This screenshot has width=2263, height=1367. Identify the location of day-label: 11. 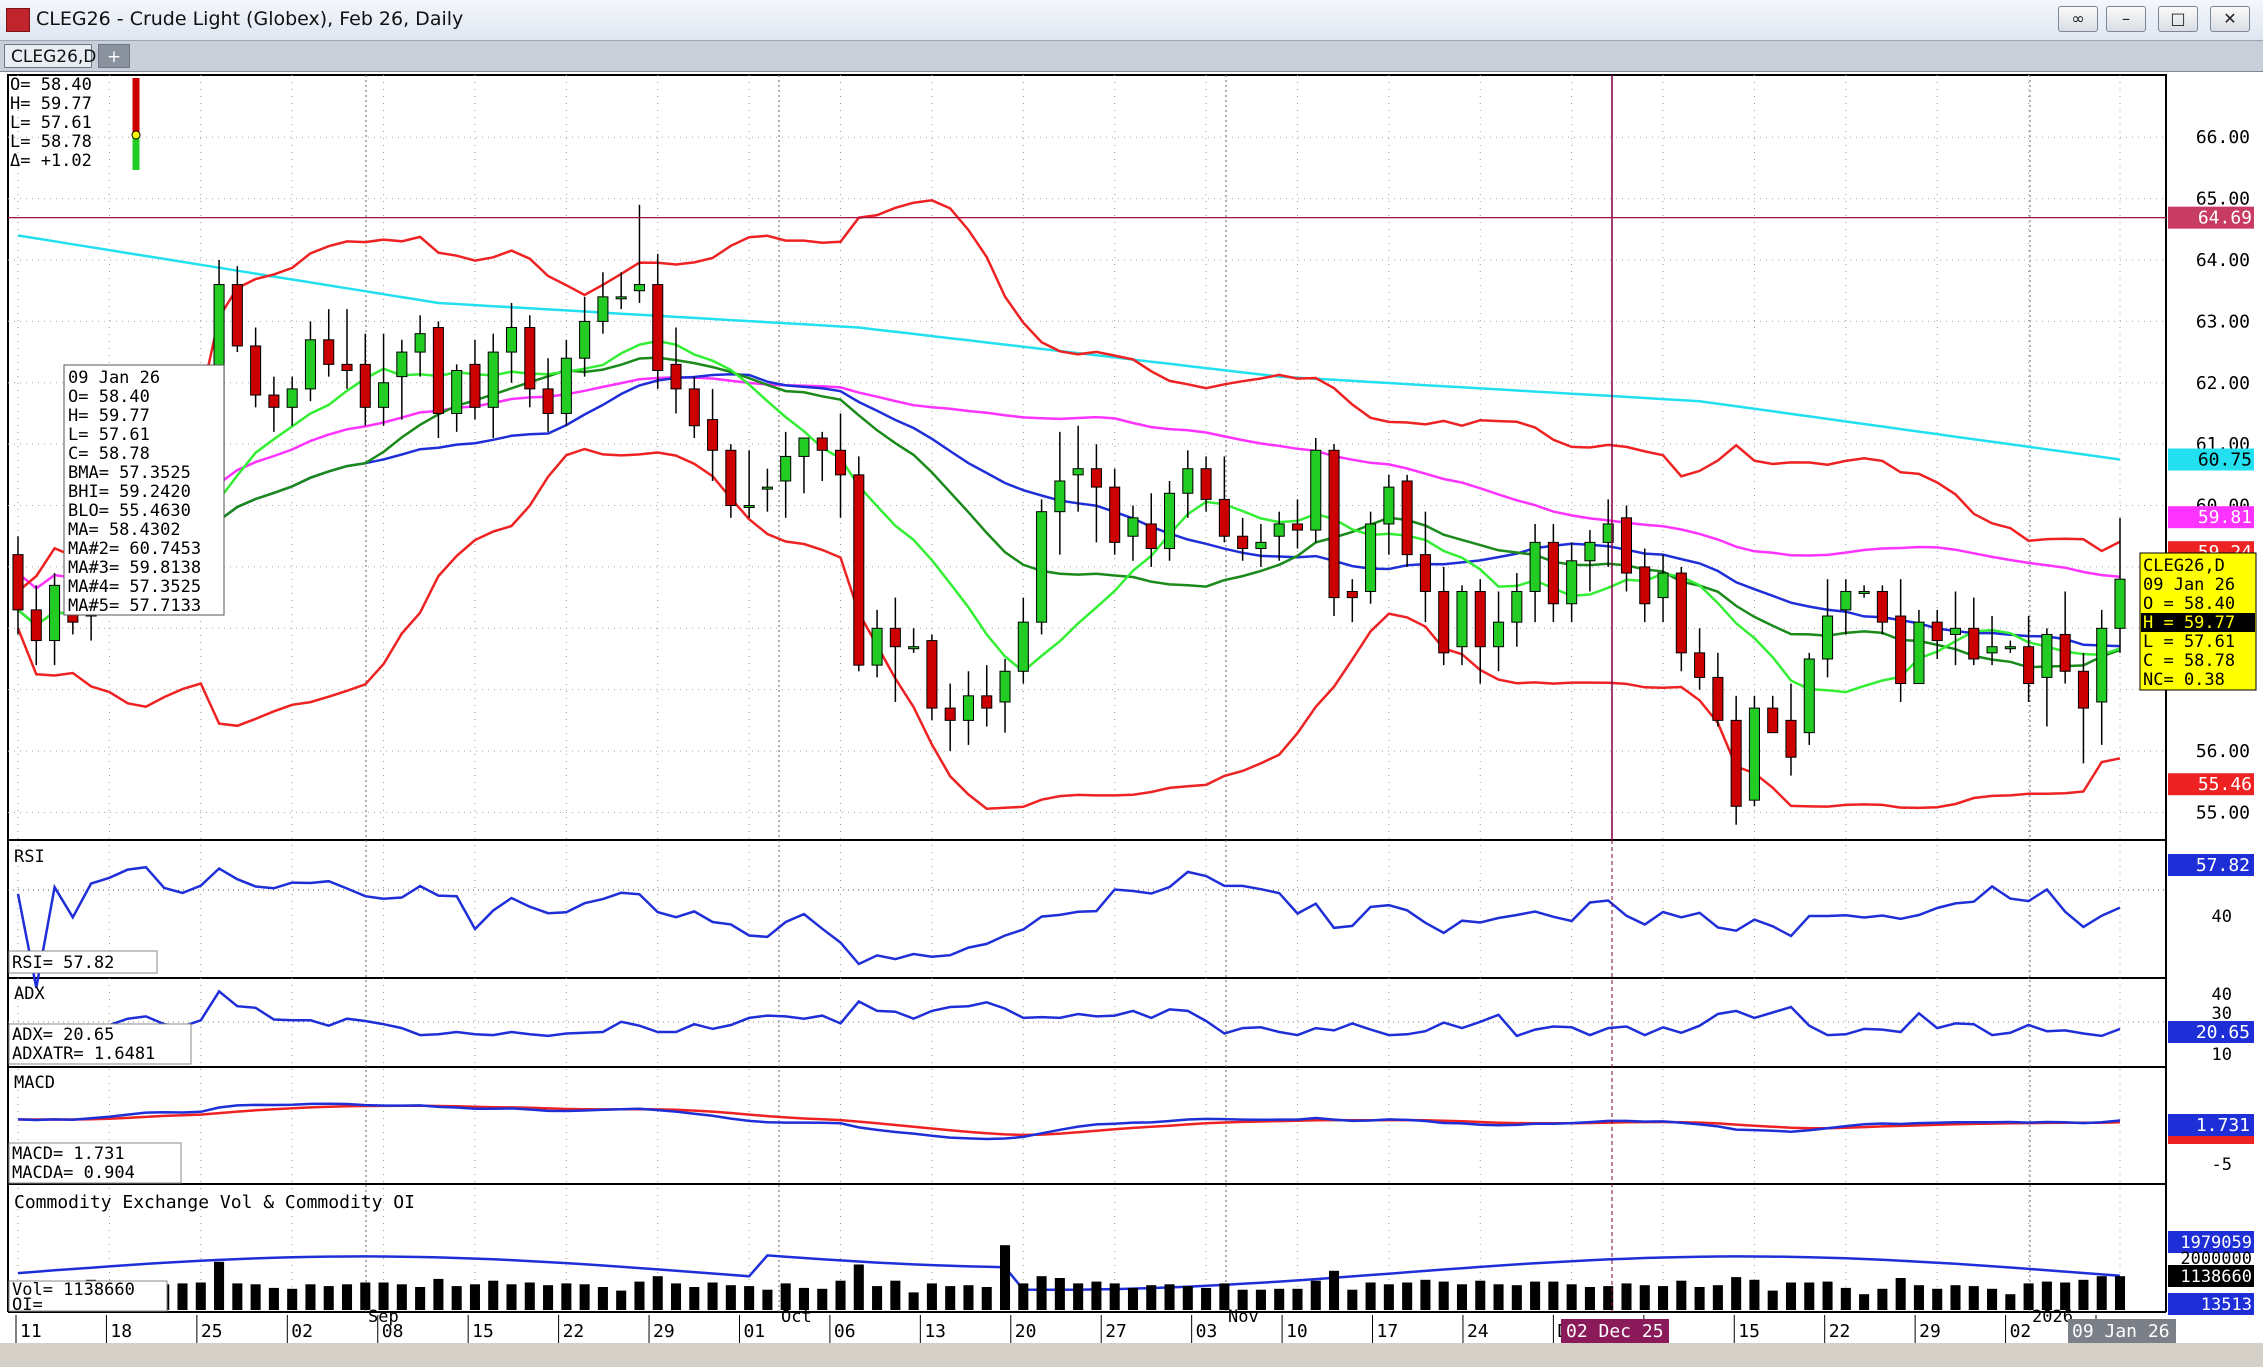
(31, 1331).